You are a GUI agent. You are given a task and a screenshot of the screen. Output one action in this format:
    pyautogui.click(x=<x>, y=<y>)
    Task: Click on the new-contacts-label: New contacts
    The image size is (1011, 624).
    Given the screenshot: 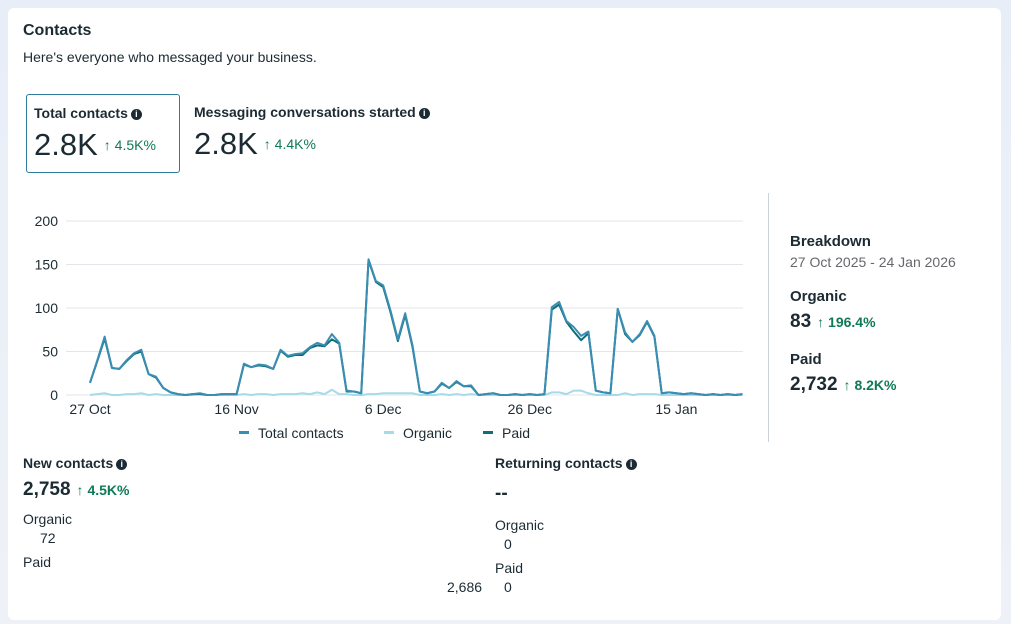 What is the action you would take?
    pyautogui.click(x=68, y=463)
    